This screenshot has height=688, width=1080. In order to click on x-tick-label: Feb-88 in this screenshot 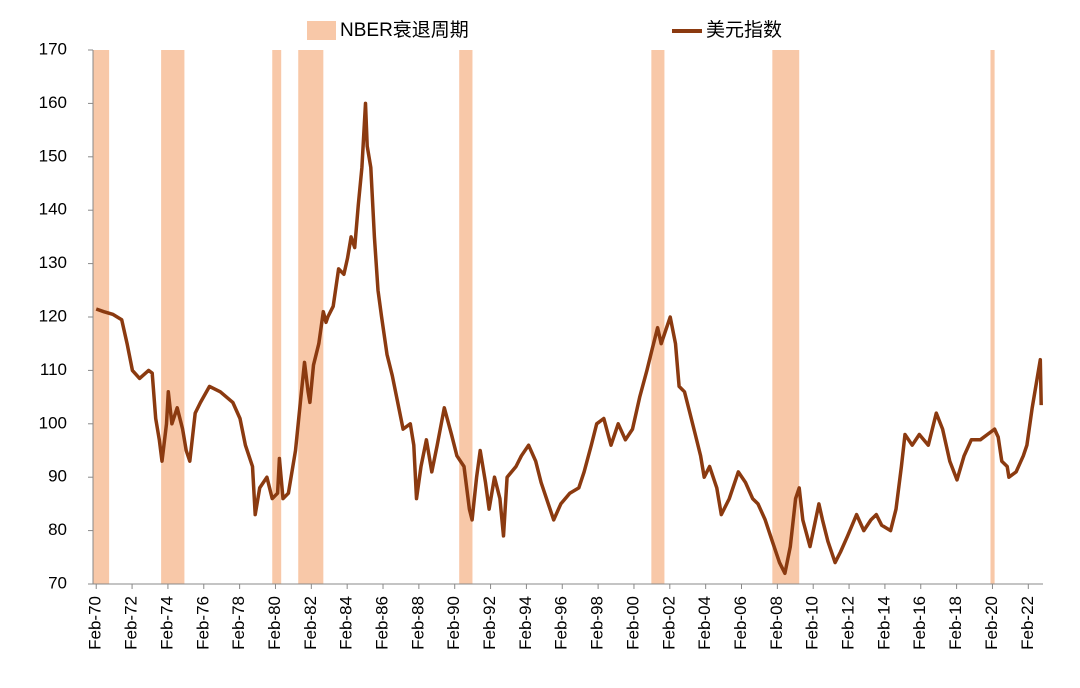, I will do `click(417, 623)`.